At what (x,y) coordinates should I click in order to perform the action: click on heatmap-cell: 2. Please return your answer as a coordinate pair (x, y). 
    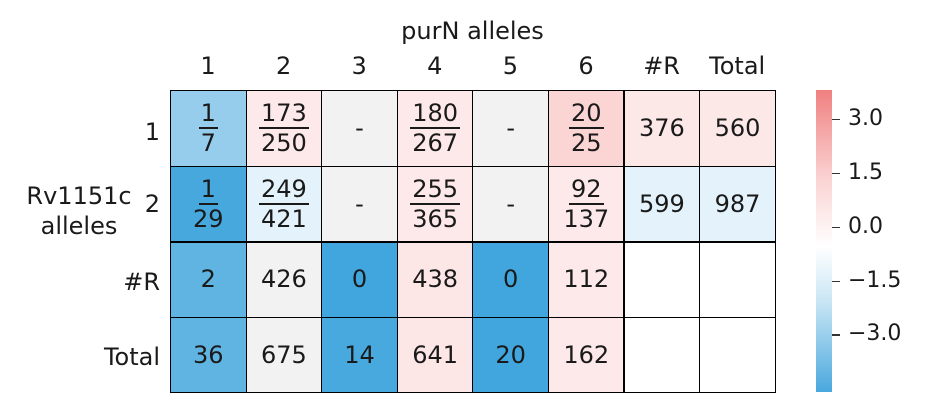
    Looking at the image, I should click on (208, 279).